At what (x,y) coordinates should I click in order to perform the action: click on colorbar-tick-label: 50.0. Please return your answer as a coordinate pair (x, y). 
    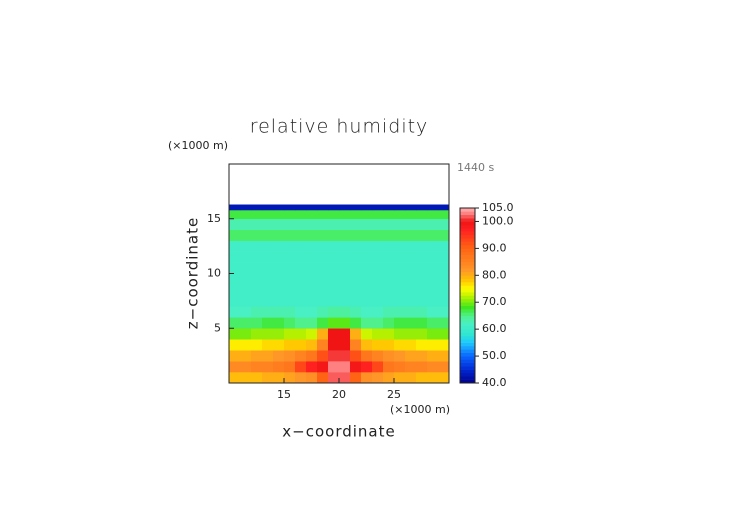
    Looking at the image, I should click on (494, 355).